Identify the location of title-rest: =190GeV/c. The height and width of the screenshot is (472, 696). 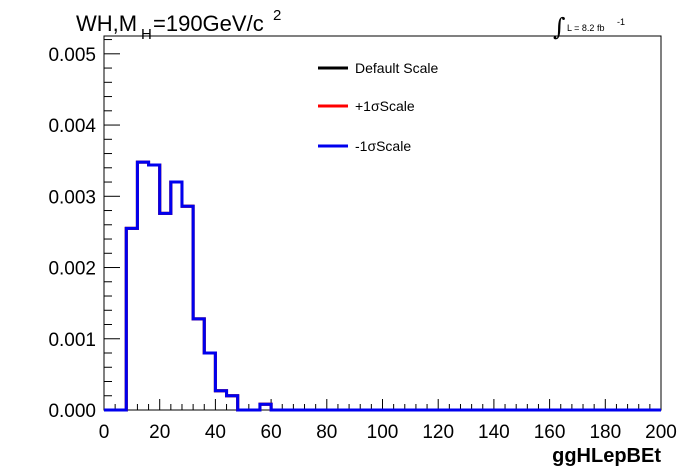
(208, 23).